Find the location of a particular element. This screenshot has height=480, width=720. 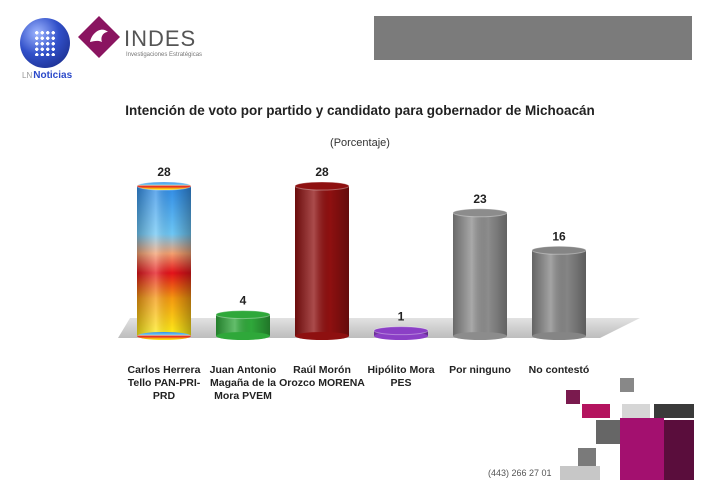

data-label-6: 16 is located at coordinates (559, 236).